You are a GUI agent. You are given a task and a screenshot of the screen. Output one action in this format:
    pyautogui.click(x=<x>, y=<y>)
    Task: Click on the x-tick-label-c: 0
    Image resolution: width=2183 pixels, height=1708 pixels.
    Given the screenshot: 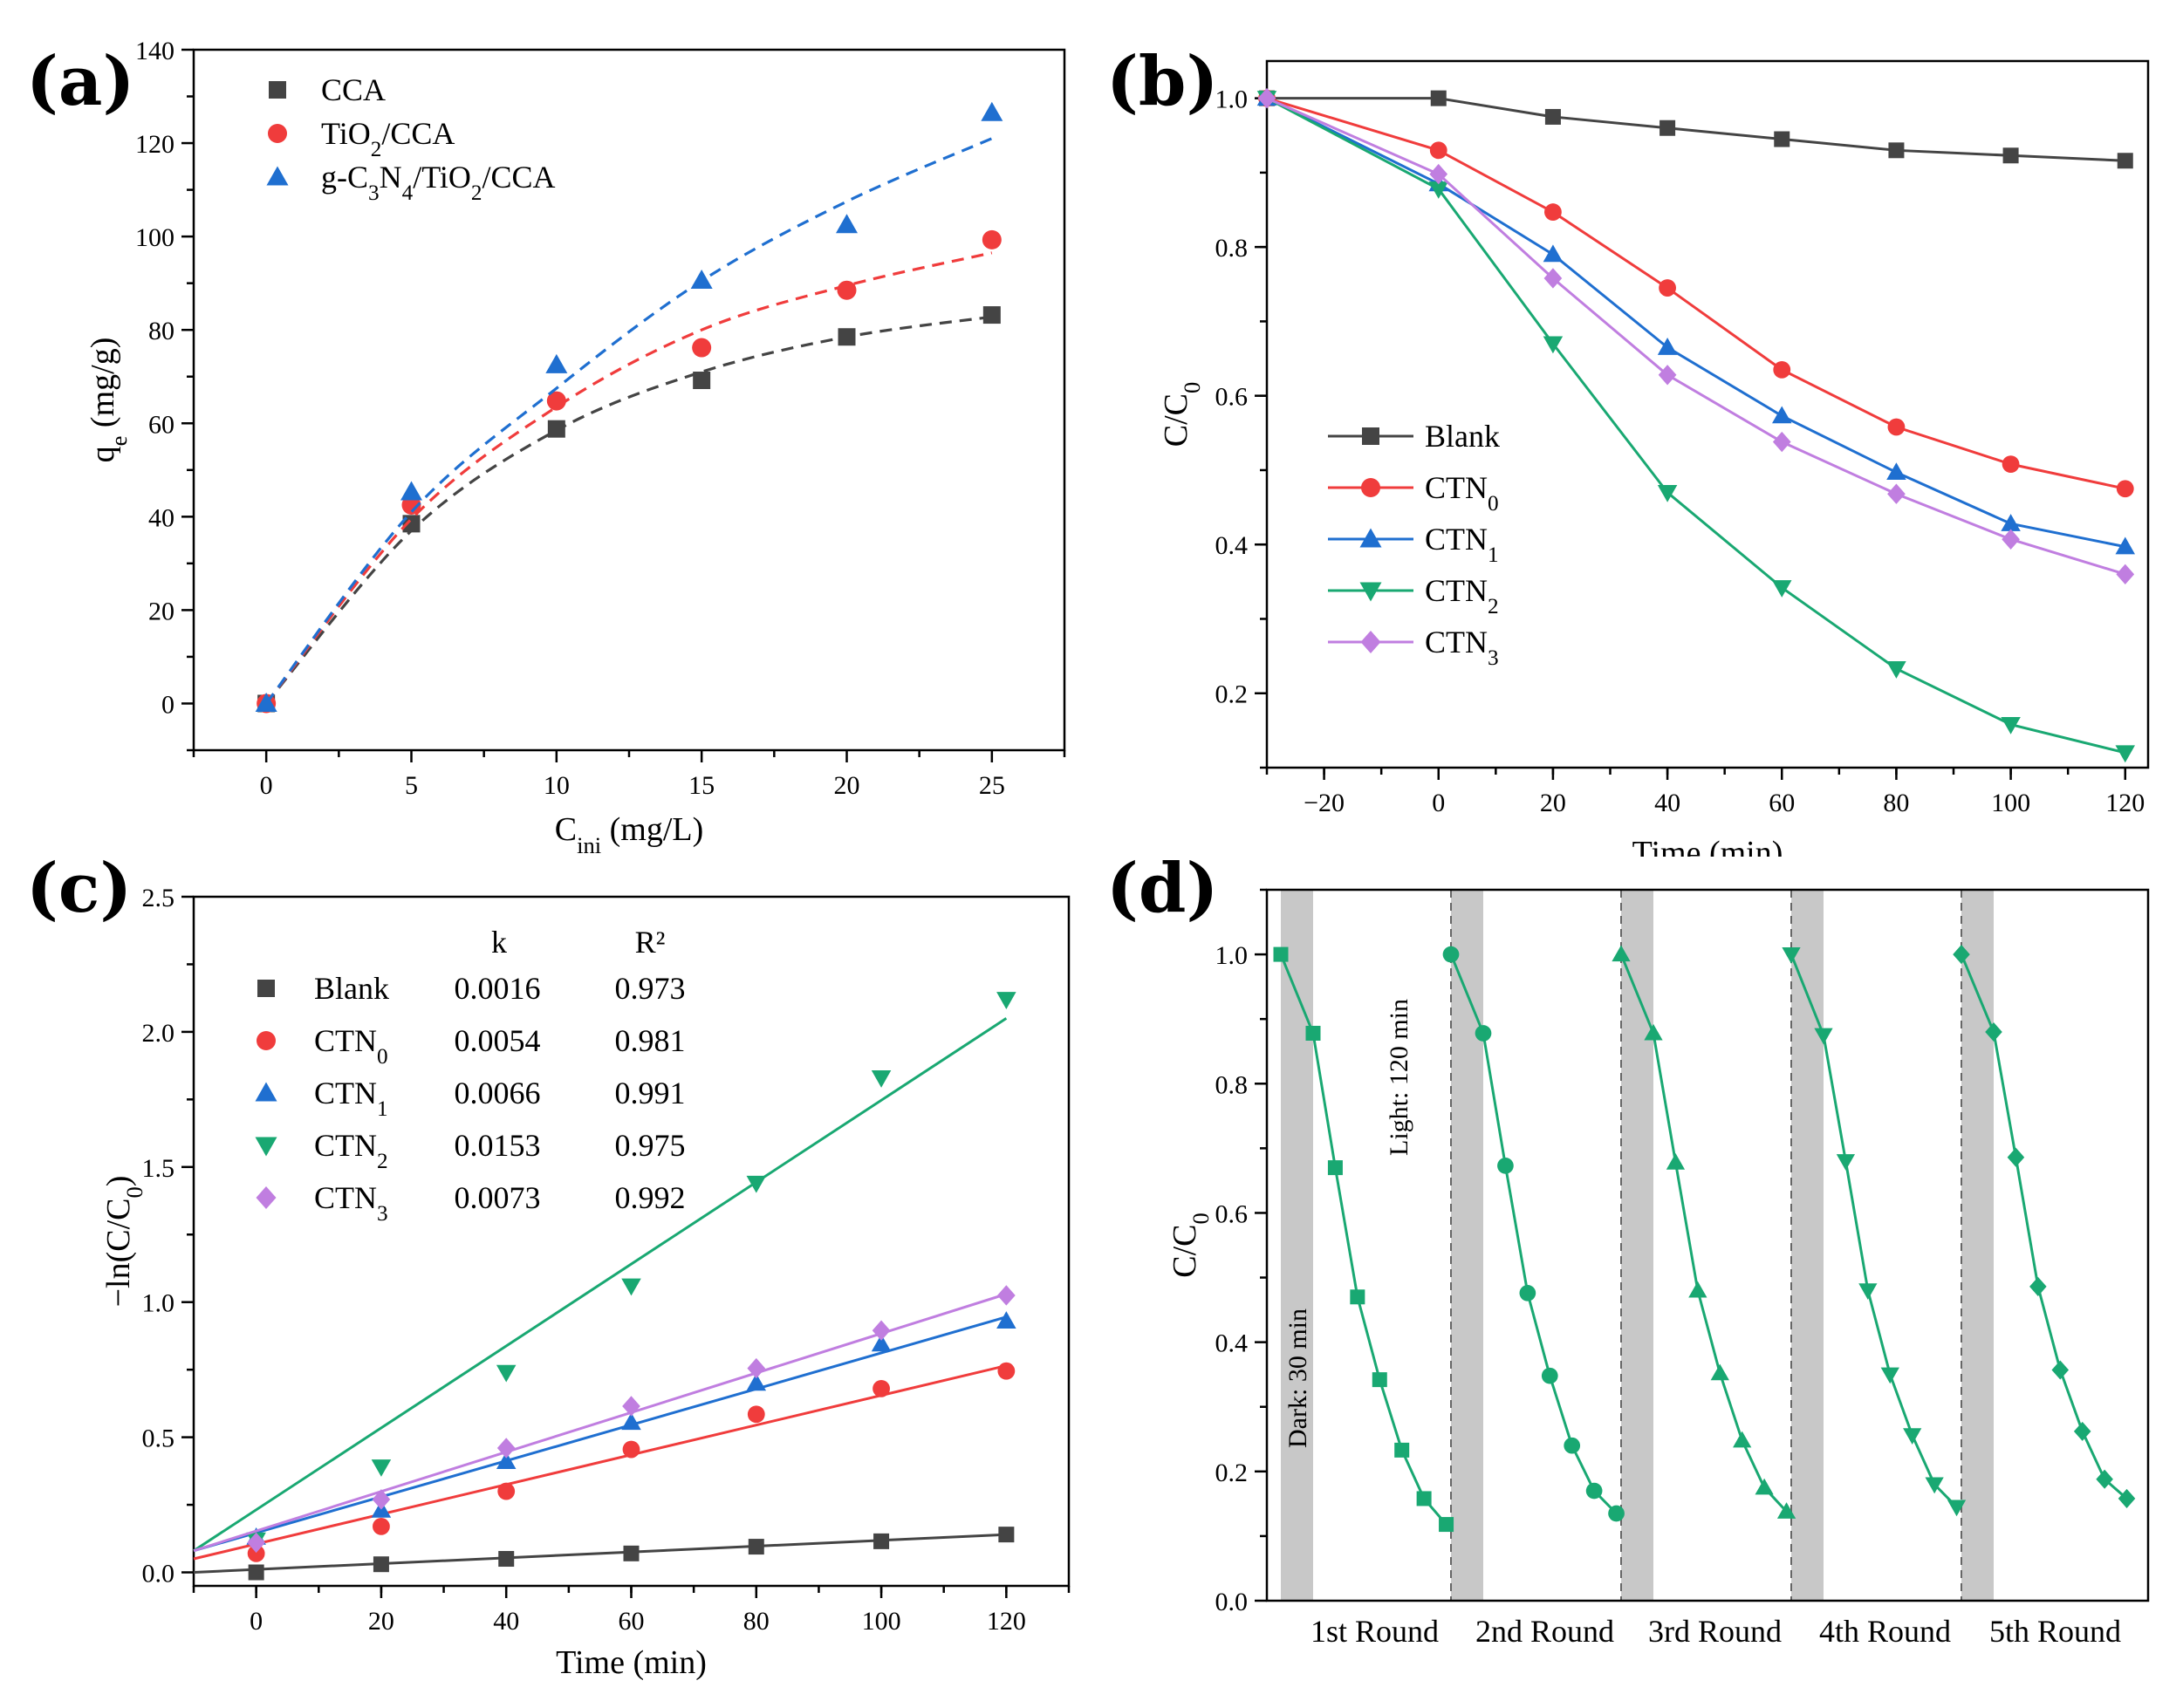 What is the action you would take?
    pyautogui.click(x=256, y=1621)
    